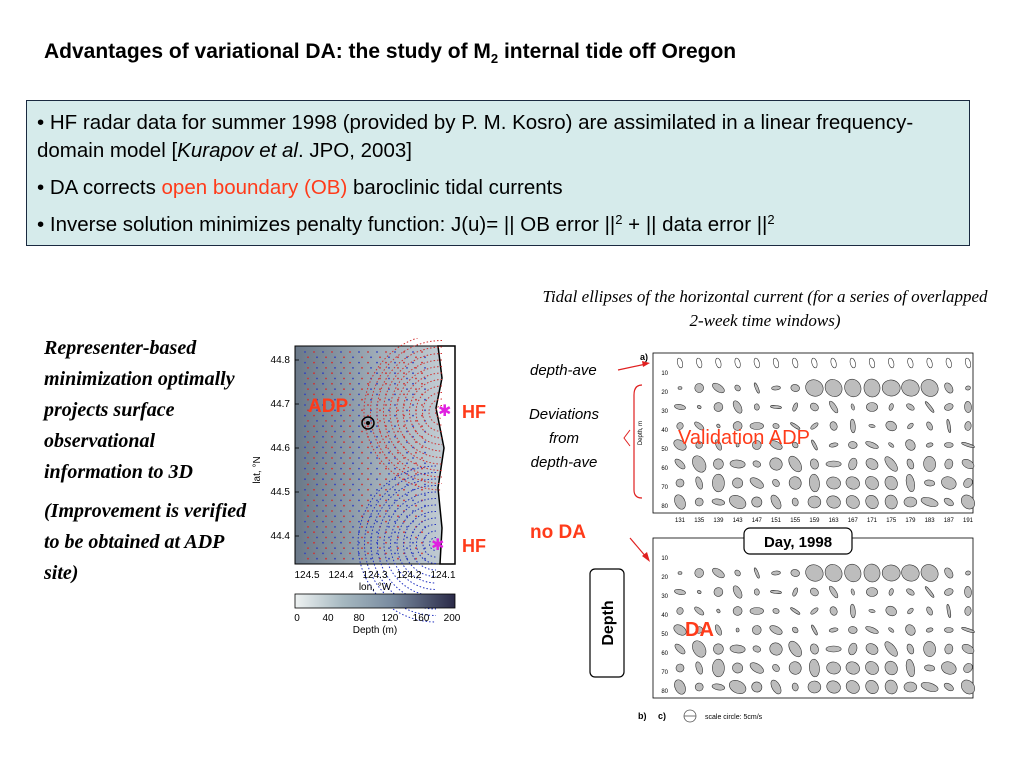 The image size is (1024, 768). What do you see at coordinates (377, 618) in the screenshot?
I see `colorbar-ticks: 0 40 80 120 160 200` at bounding box center [377, 618].